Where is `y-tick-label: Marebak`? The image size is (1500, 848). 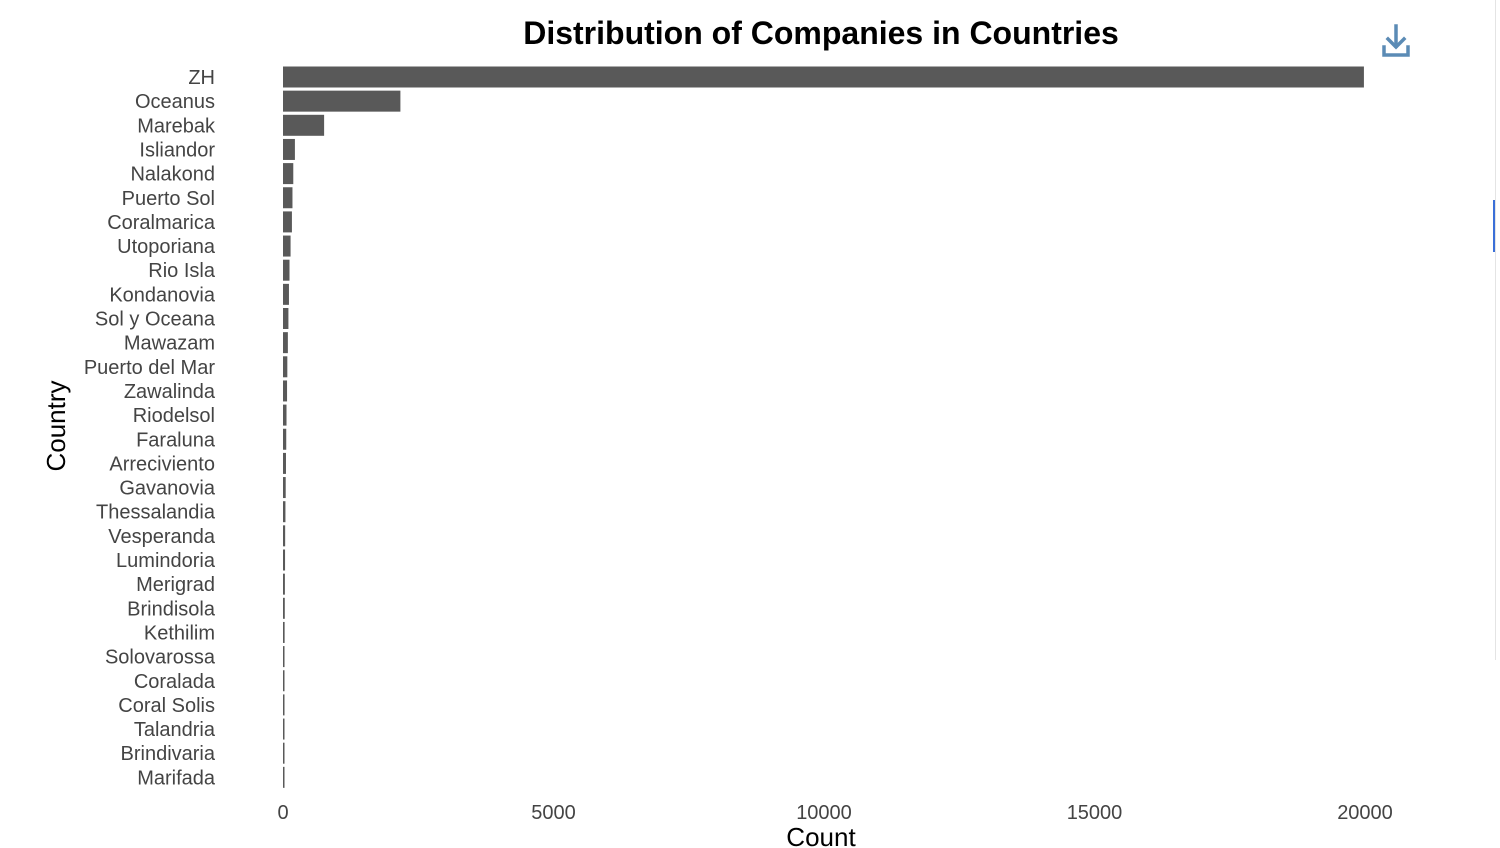
y-tick-label: Marebak is located at coordinates (176, 126).